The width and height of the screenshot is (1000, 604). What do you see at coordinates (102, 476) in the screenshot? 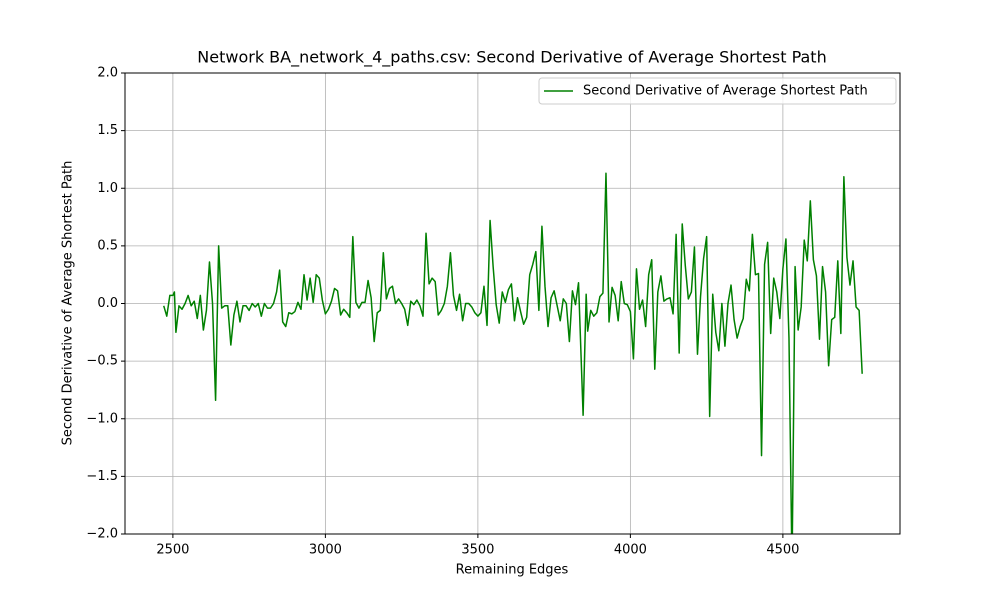
I see `y-tick-label: −1.5` at bounding box center [102, 476].